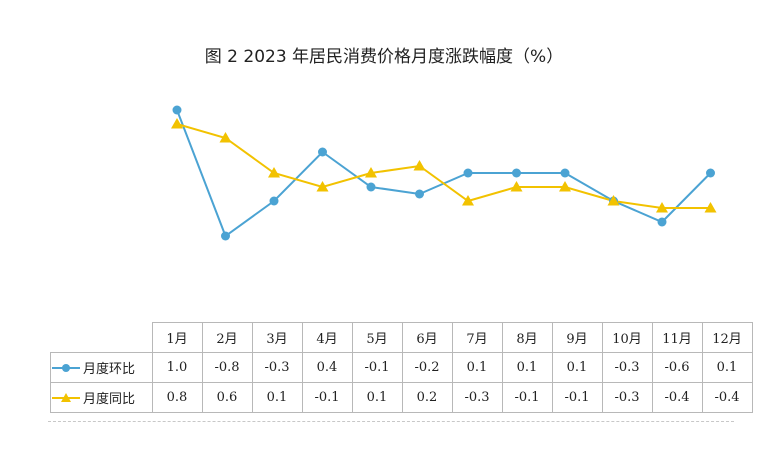  Describe the element at coordinates (227, 367) in the screenshot. I see `data-label-series-1: -0.8` at that location.